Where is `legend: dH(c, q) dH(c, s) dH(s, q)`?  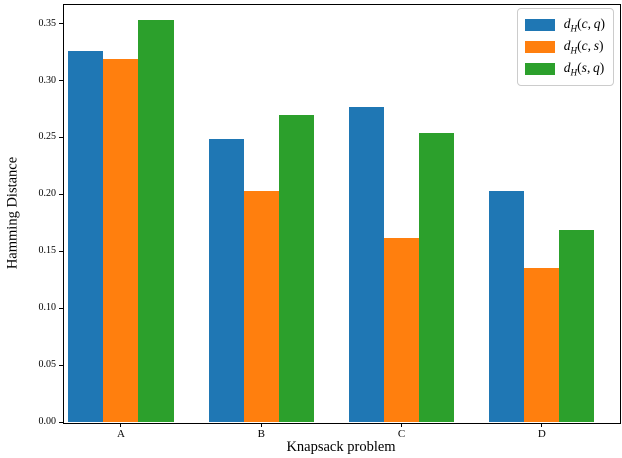
legend: dH(c, q) dH(c, s) dH(s, q) is located at coordinates (565, 47).